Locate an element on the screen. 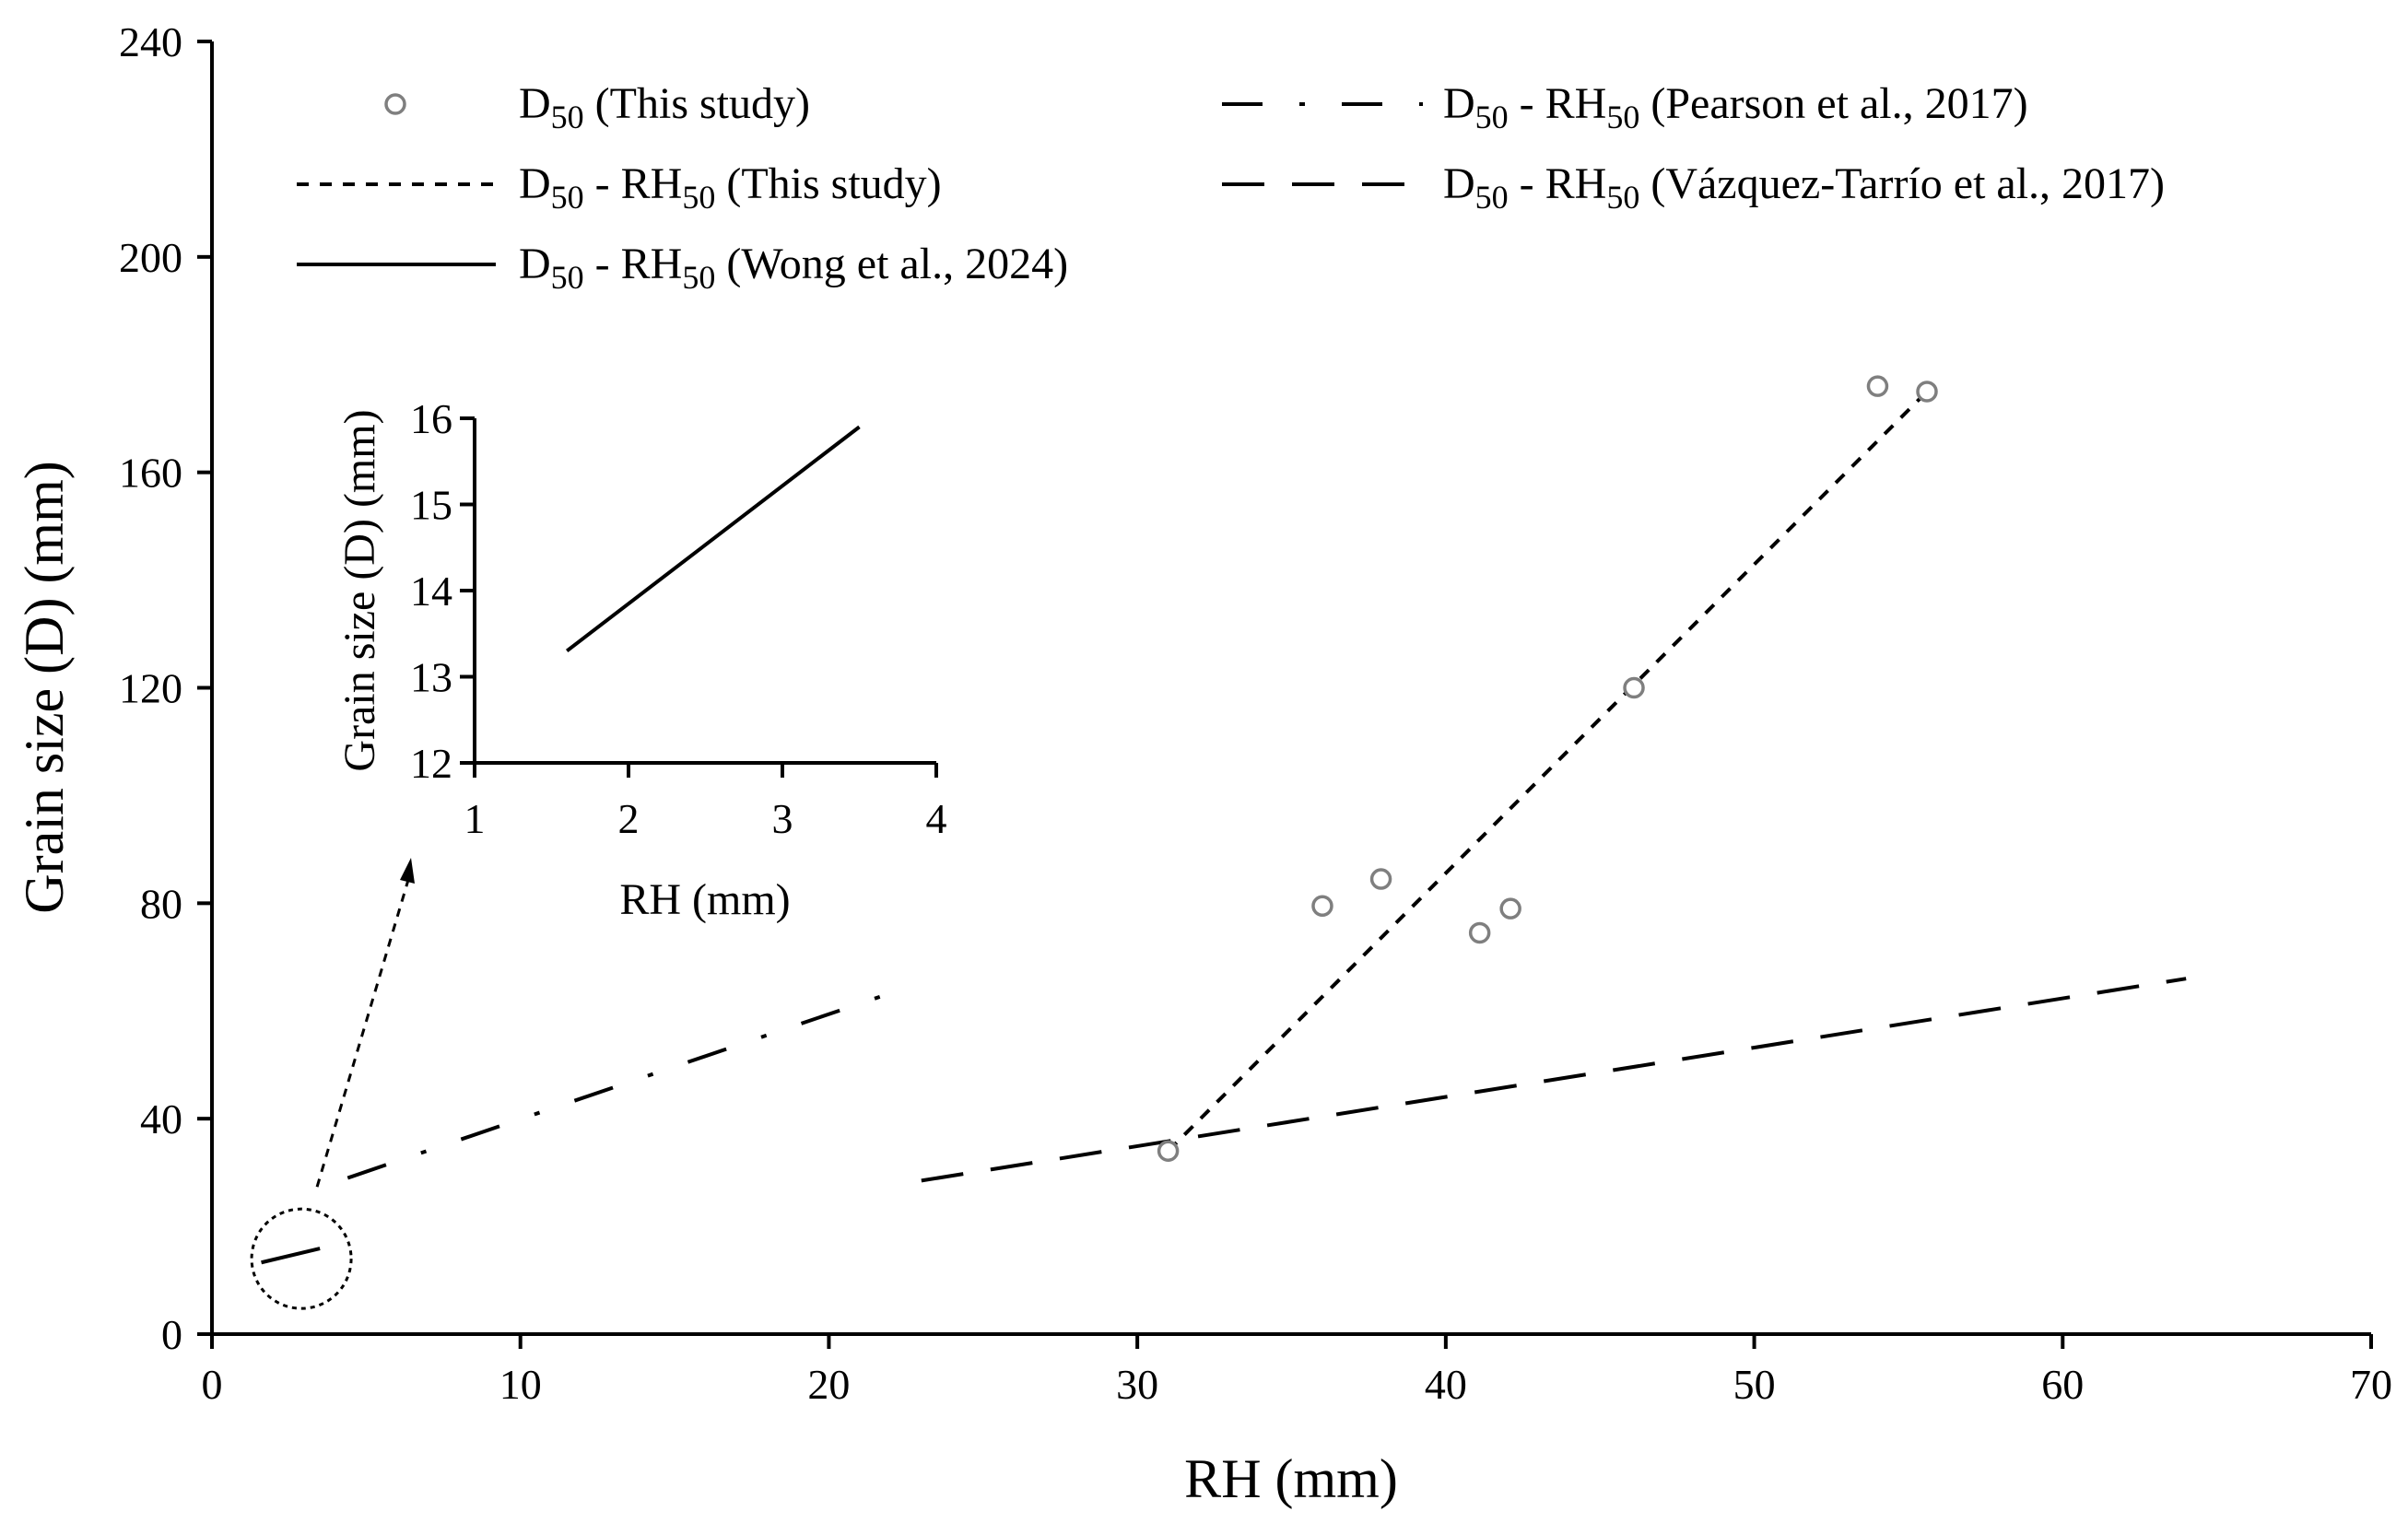  y-tick-label: 240 is located at coordinates (150, 42).